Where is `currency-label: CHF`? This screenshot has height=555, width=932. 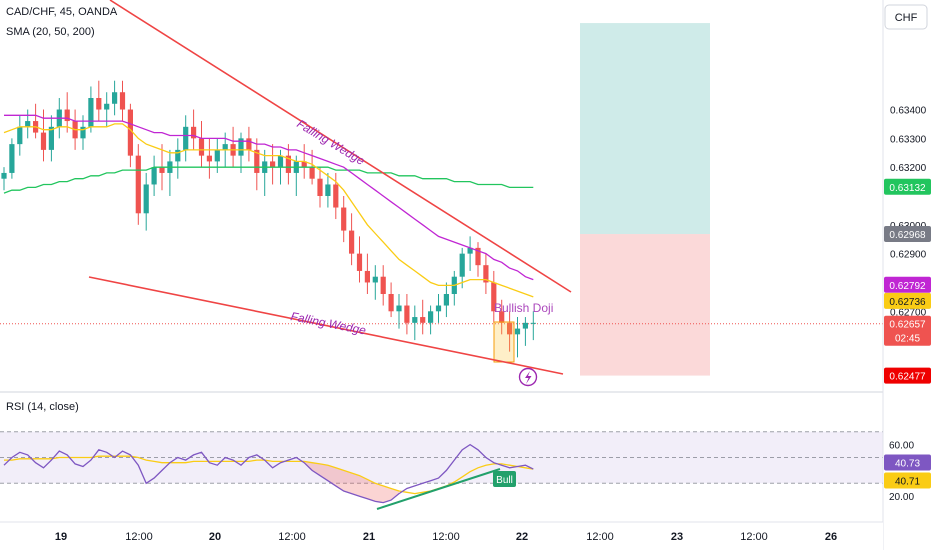 currency-label: CHF is located at coordinates (906, 18).